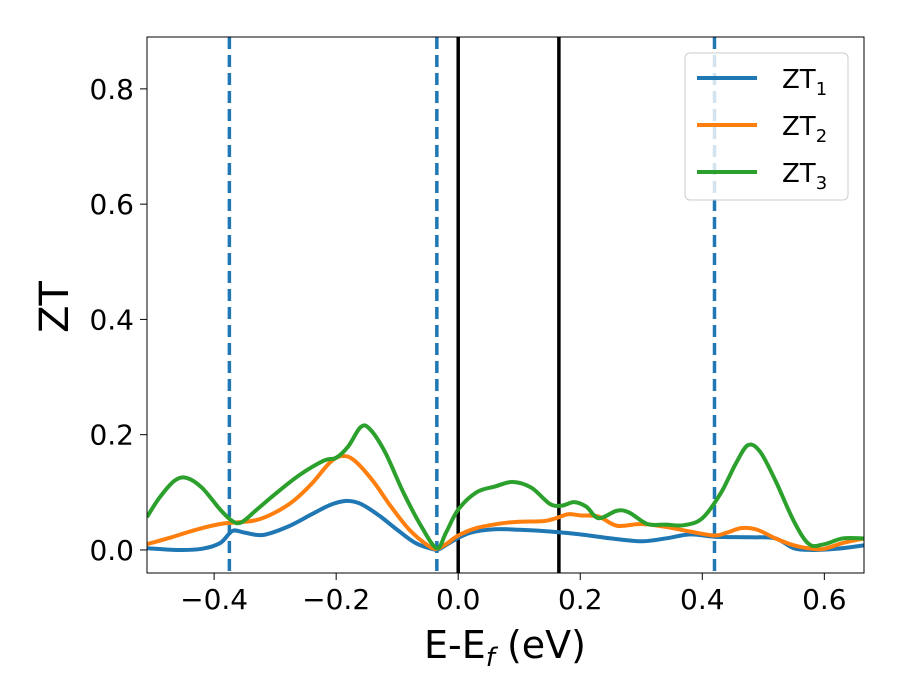 This screenshot has width=900, height=700. I want to click on x-tick-label: −0.4, so click(214, 599).